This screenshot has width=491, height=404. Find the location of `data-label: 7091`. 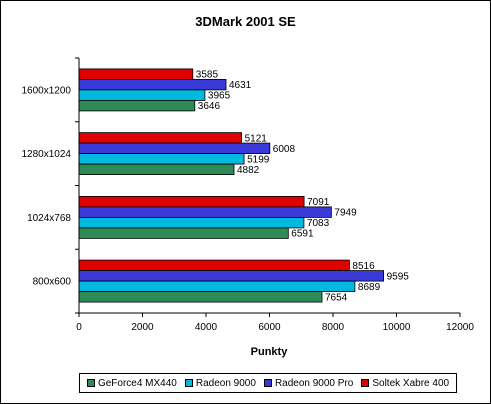

data-label: 7091 is located at coordinates (318, 202).